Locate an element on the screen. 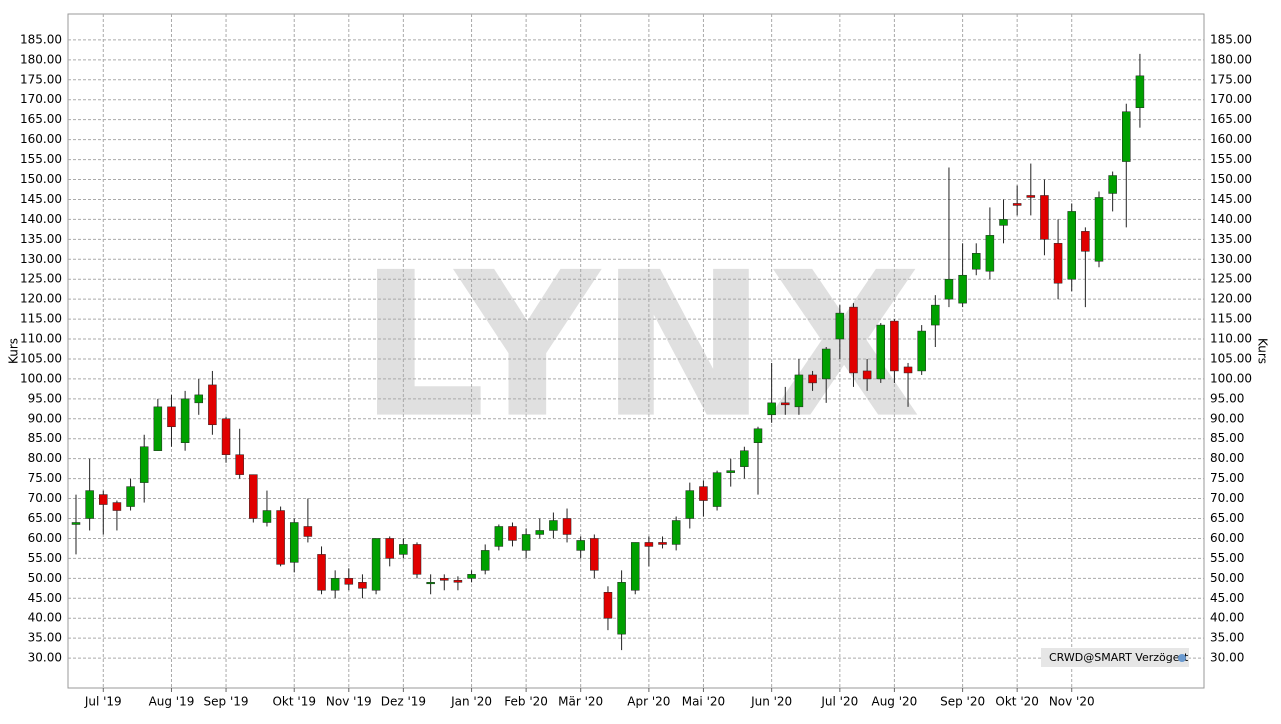  y-tick-label: 130.00 is located at coordinates (41, 259).